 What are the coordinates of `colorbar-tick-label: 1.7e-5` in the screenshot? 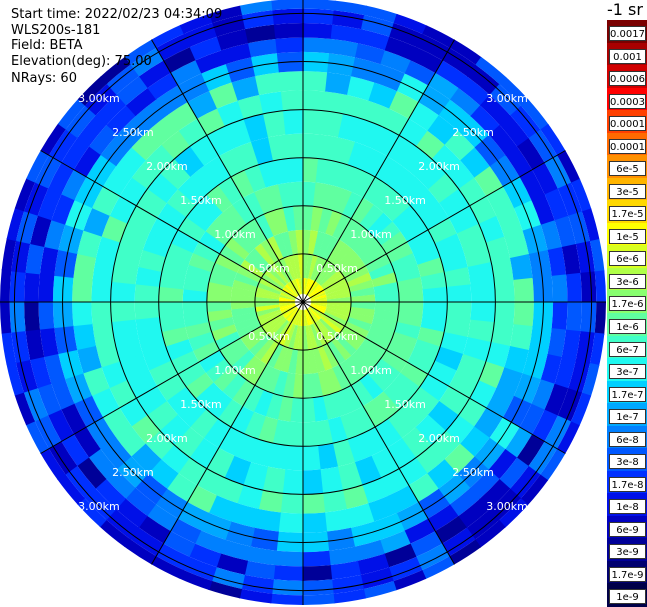 It's located at (627, 214).